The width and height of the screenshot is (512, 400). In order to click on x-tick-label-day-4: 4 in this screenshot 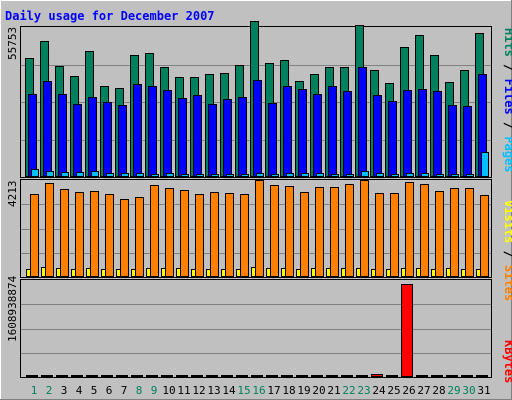, I will do `click(79, 390)`.